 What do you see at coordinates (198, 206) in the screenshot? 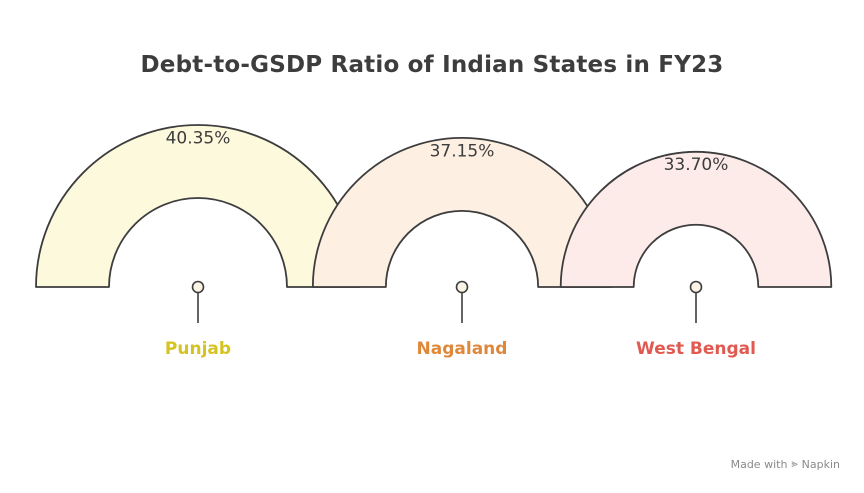
I see `gauge-arch-punjab` at bounding box center [198, 206].